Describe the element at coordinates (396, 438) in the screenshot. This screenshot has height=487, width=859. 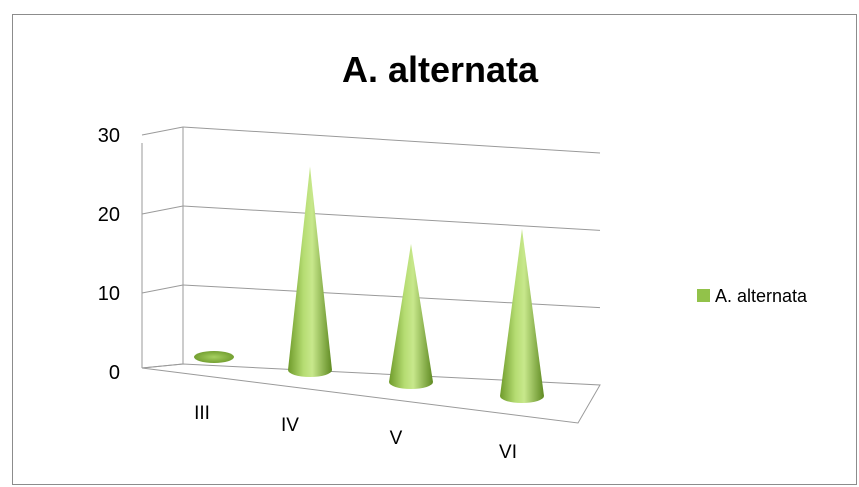
I see `x-tick-label: V` at that location.